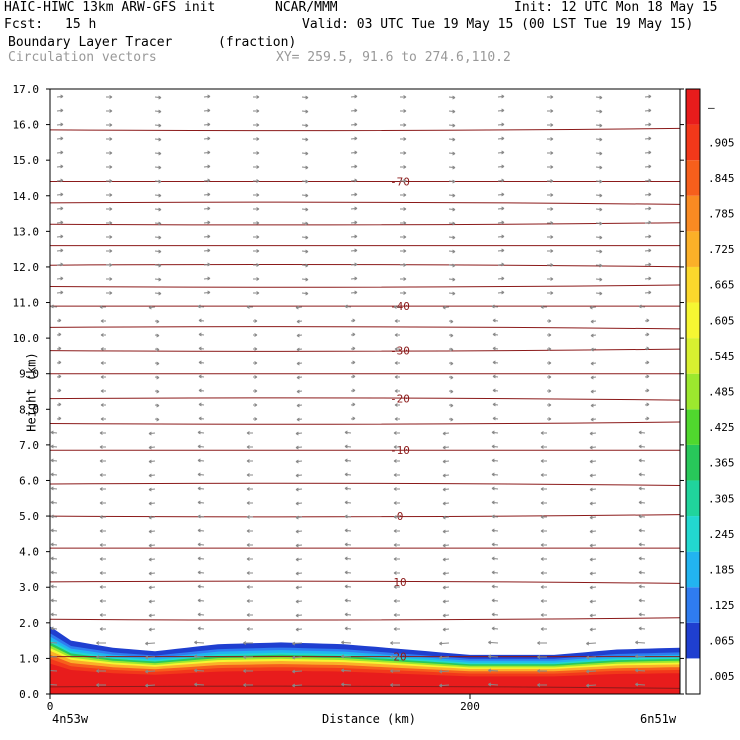  Describe the element at coordinates (365, 203) in the screenshot. I see `temperature-contour` at that location.